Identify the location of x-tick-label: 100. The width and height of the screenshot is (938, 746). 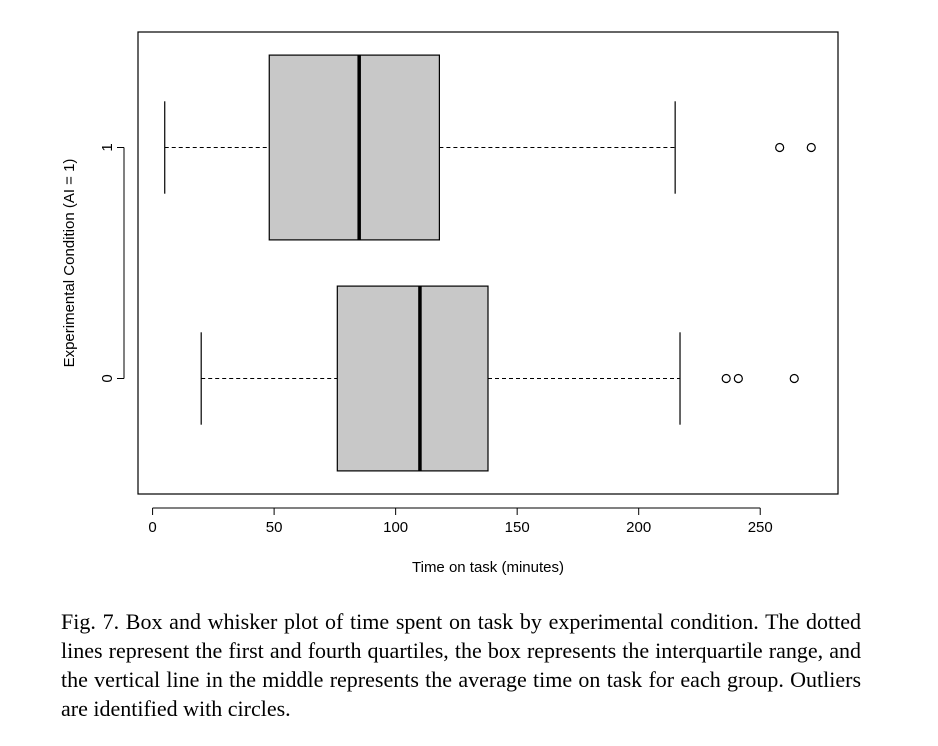
(395, 527).